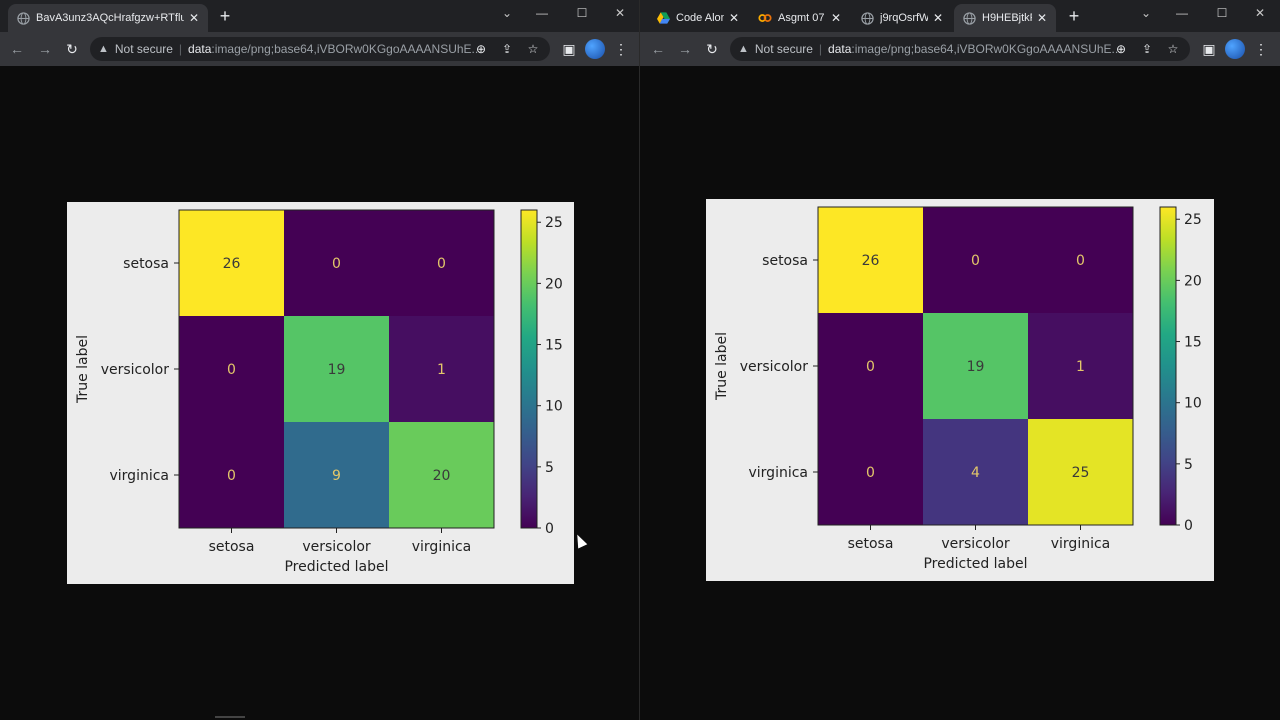 This screenshot has height=720, width=1280. Describe the element at coordinates (975, 473) in the screenshot. I see `cell-value-label: 4` at that location.